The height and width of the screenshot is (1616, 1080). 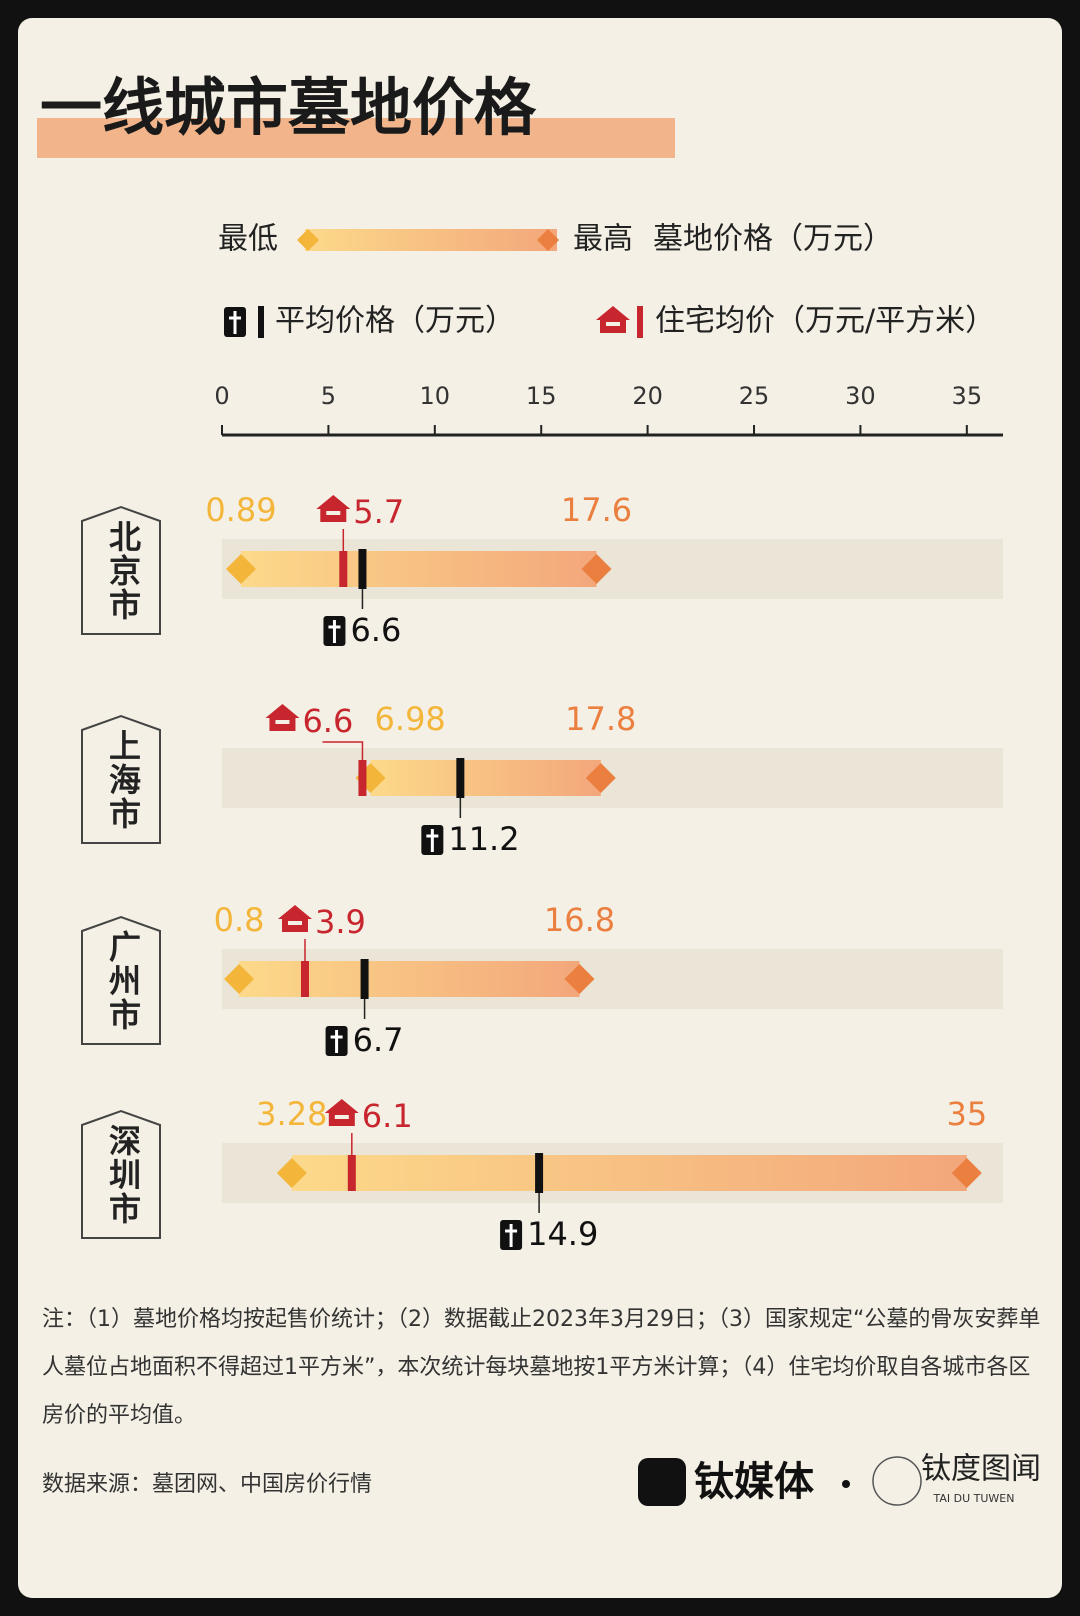 What do you see at coordinates (647, 396) in the screenshot?
I see `x-tick-label: 20` at bounding box center [647, 396].